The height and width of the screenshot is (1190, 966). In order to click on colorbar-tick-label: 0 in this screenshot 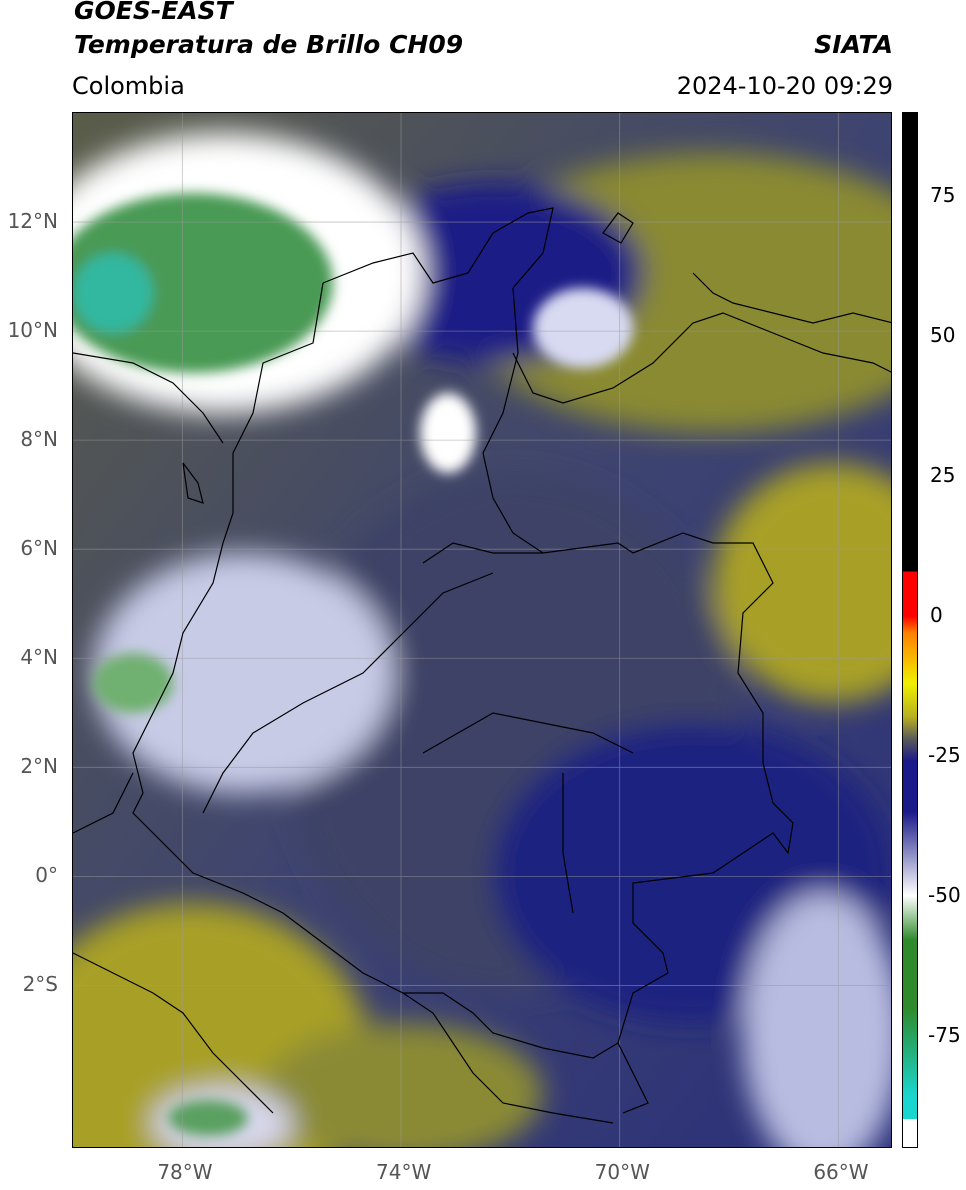, I will do `click(936, 615)`.